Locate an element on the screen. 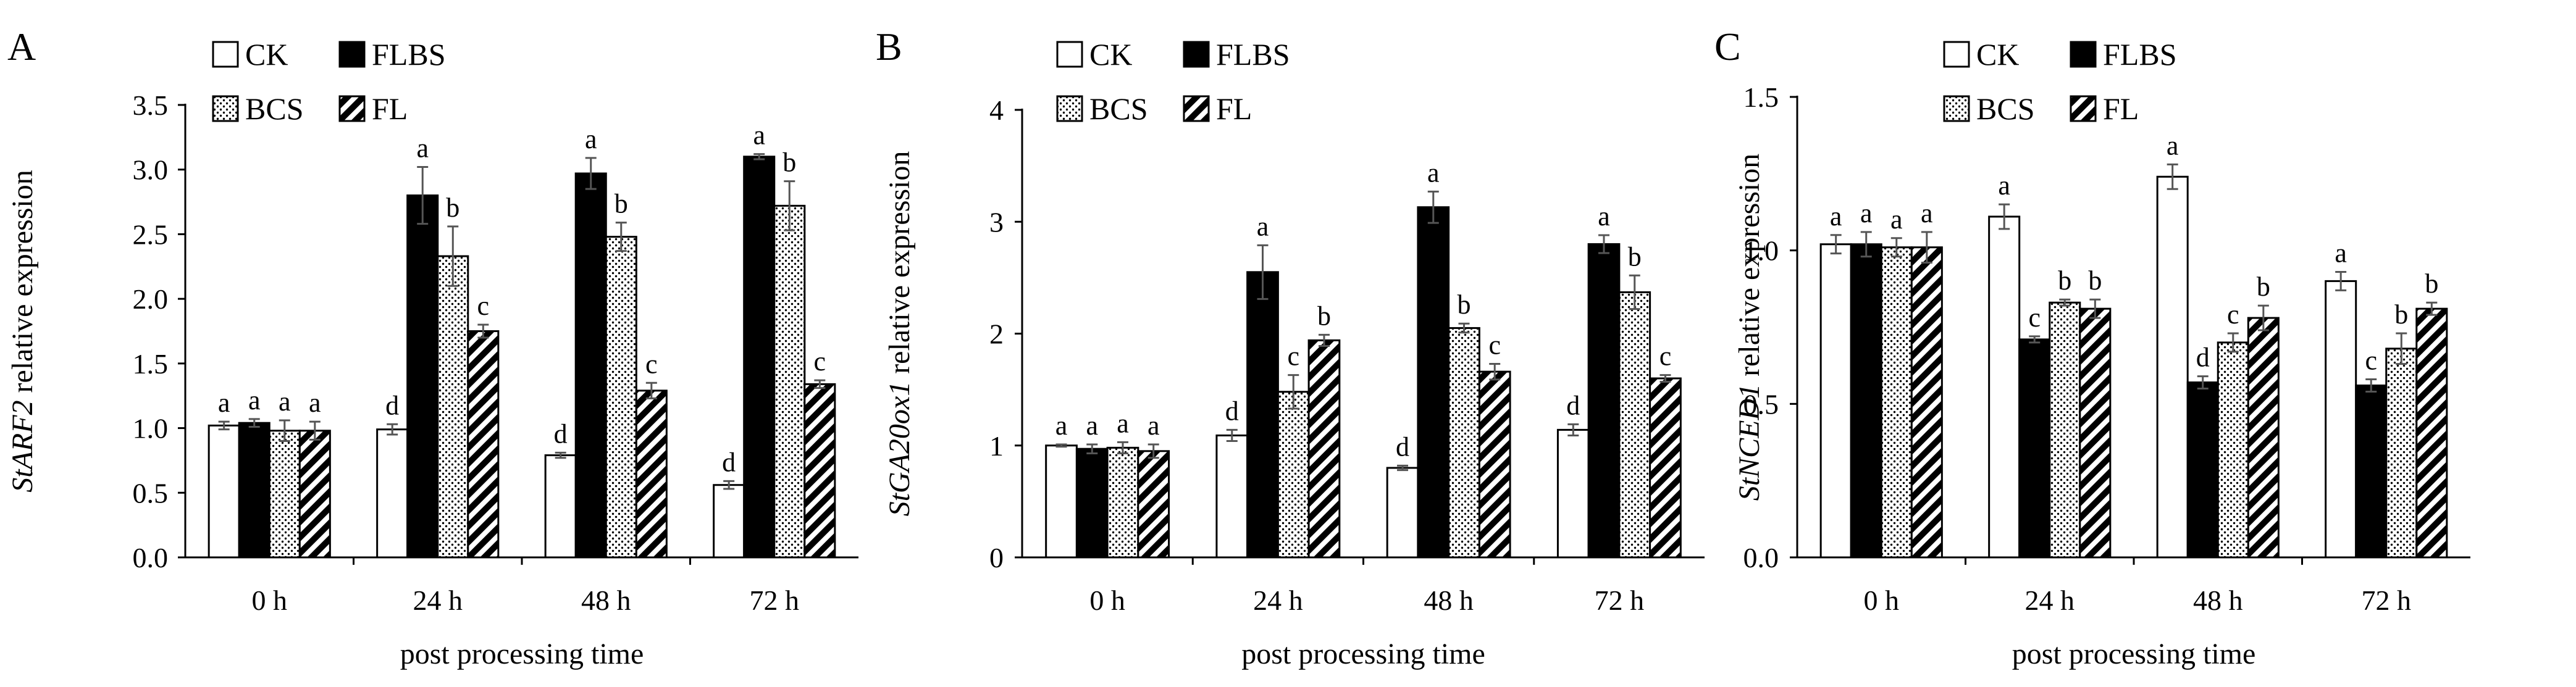  y-tick-label: 2.0 is located at coordinates (151, 299).